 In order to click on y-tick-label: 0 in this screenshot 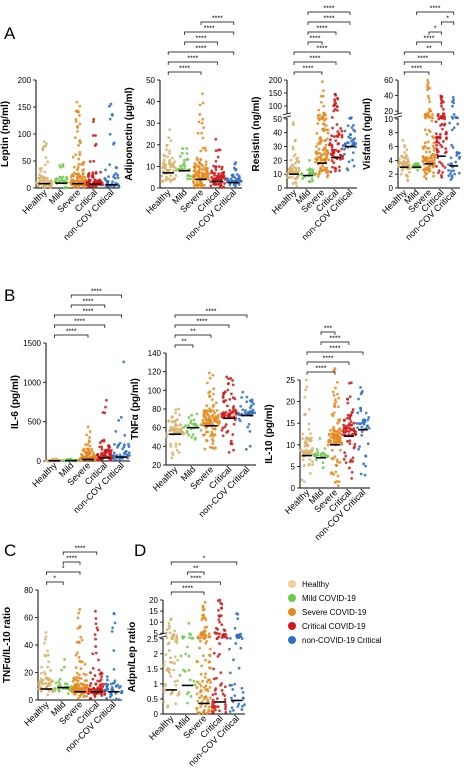, I will do `click(280, 188)`.